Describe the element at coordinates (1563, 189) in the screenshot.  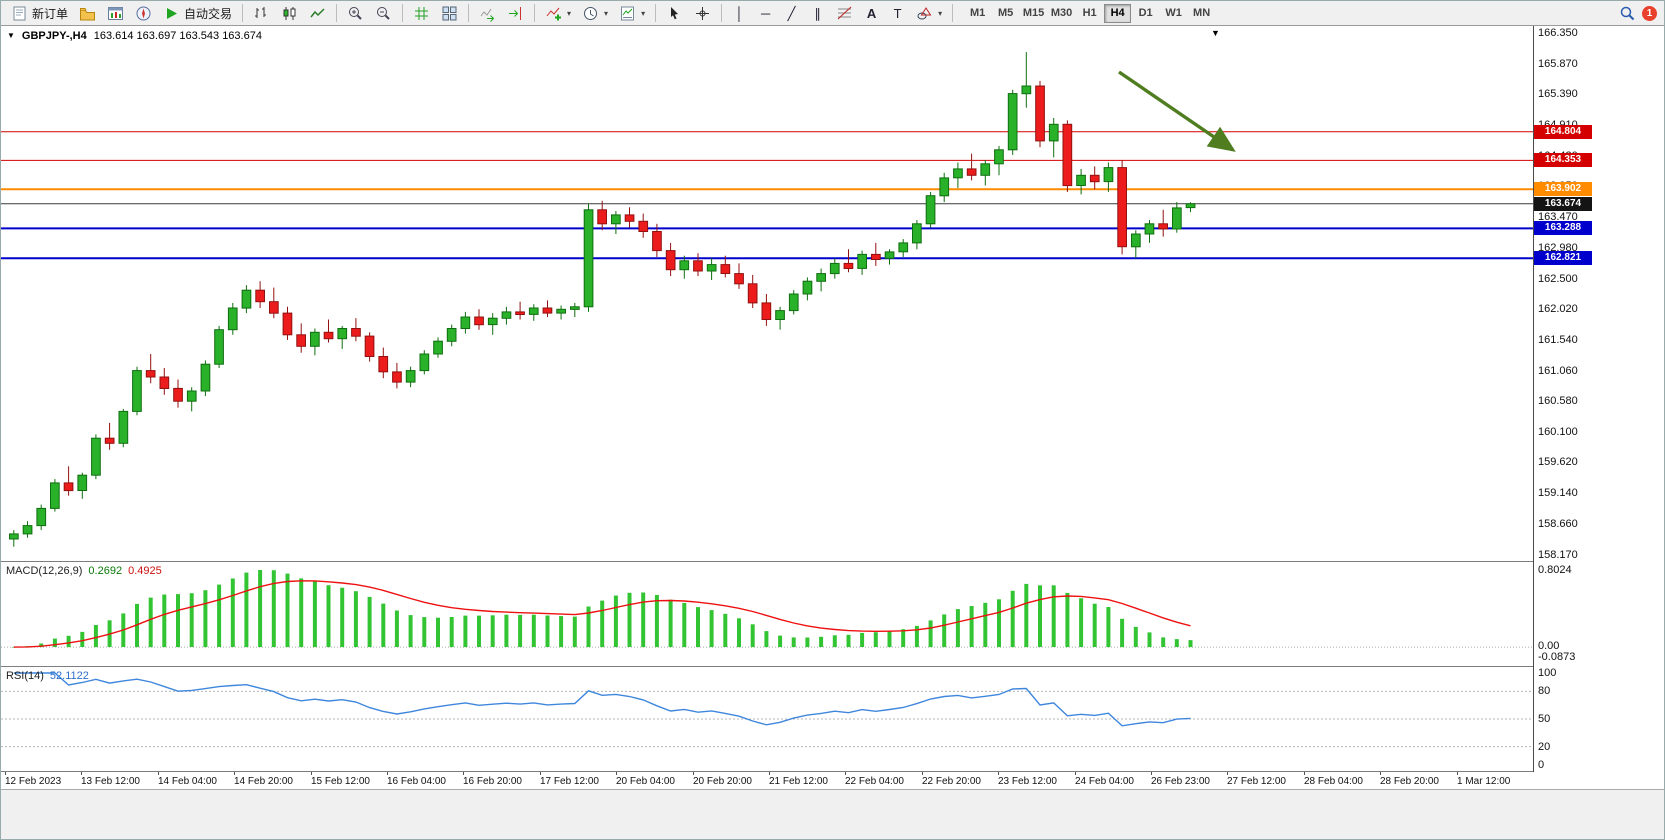
I see `price-level-tag: 163.902` at that location.